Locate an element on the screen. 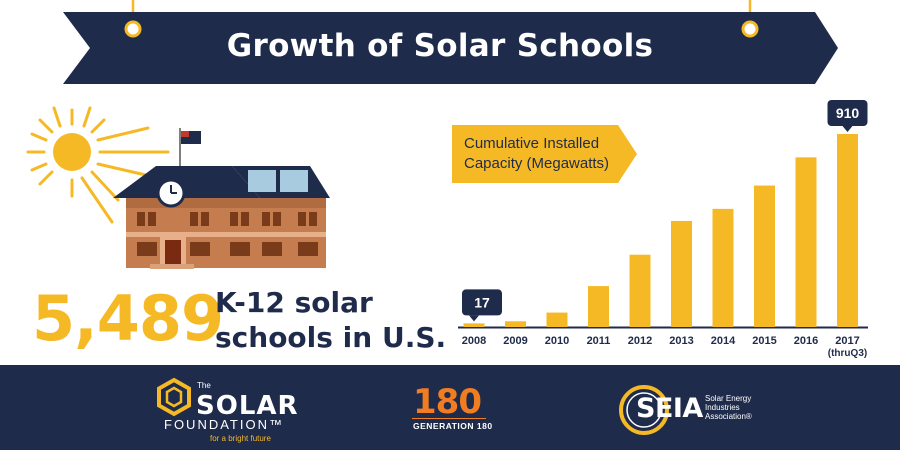  bar-2015 is located at coordinates (764, 256).